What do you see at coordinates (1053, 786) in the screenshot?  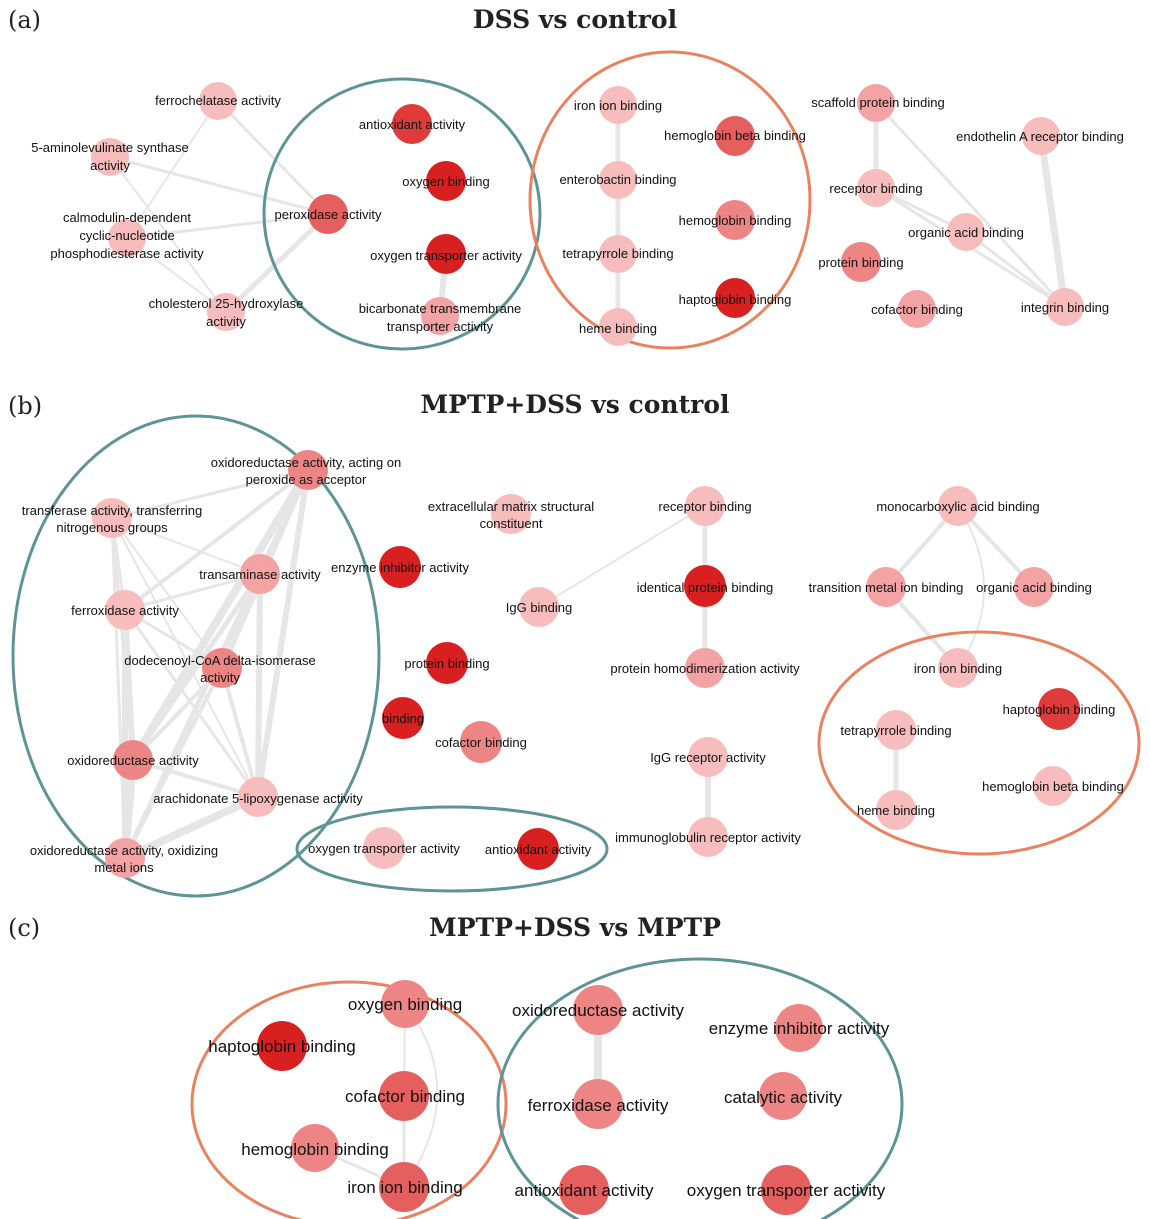 I see `node-hemoglobin-beta-binding` at bounding box center [1053, 786].